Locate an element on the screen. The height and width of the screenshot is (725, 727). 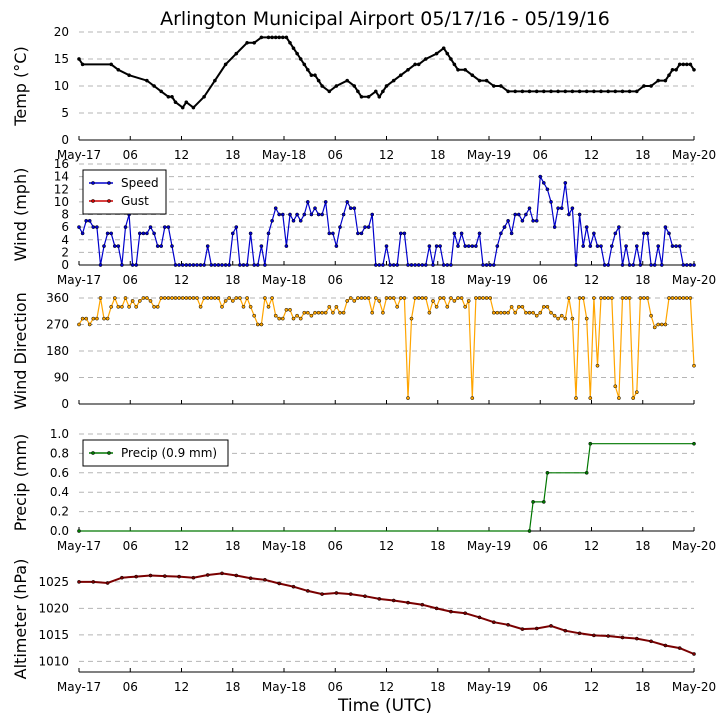
series-line-precip-0-9-mm- is located at coordinates (386, 487).